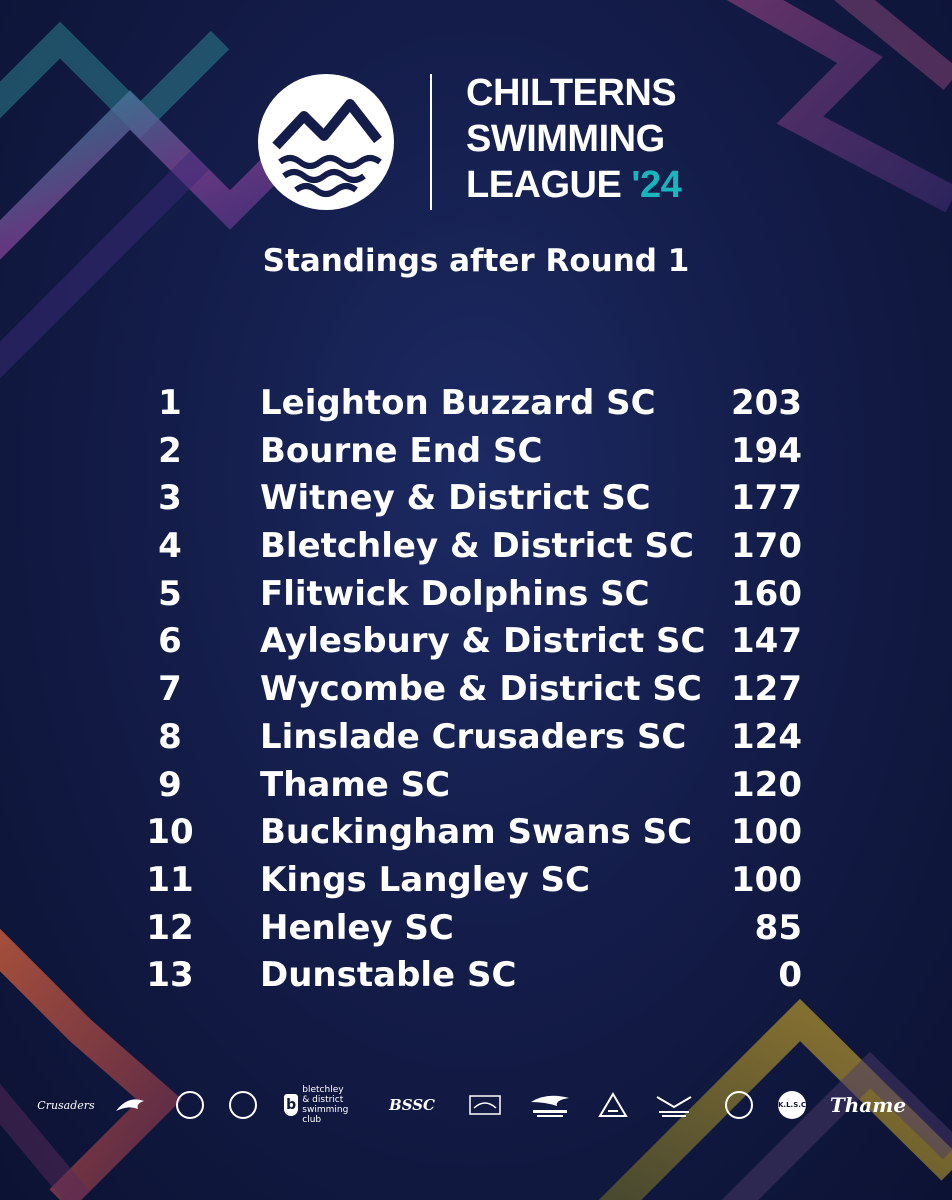 The width and height of the screenshot is (952, 1200). Describe the element at coordinates (170, 546) in the screenshot. I see `position-cell: 4` at that location.